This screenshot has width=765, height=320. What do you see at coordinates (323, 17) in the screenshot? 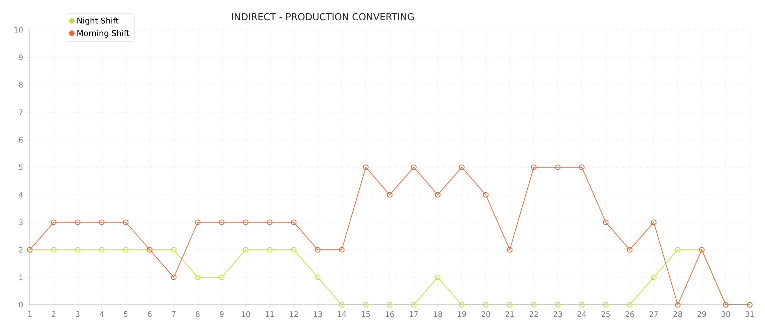
I see `chart-title: INDIRECT - PRODUCTION CONVERTING` at bounding box center [323, 17].